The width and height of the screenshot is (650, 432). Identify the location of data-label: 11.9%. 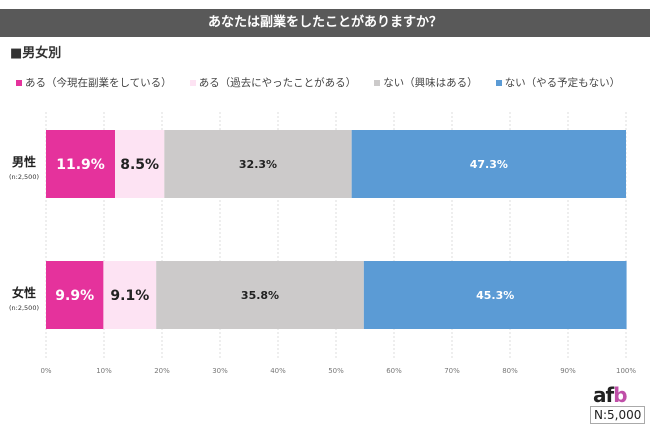
(80, 165).